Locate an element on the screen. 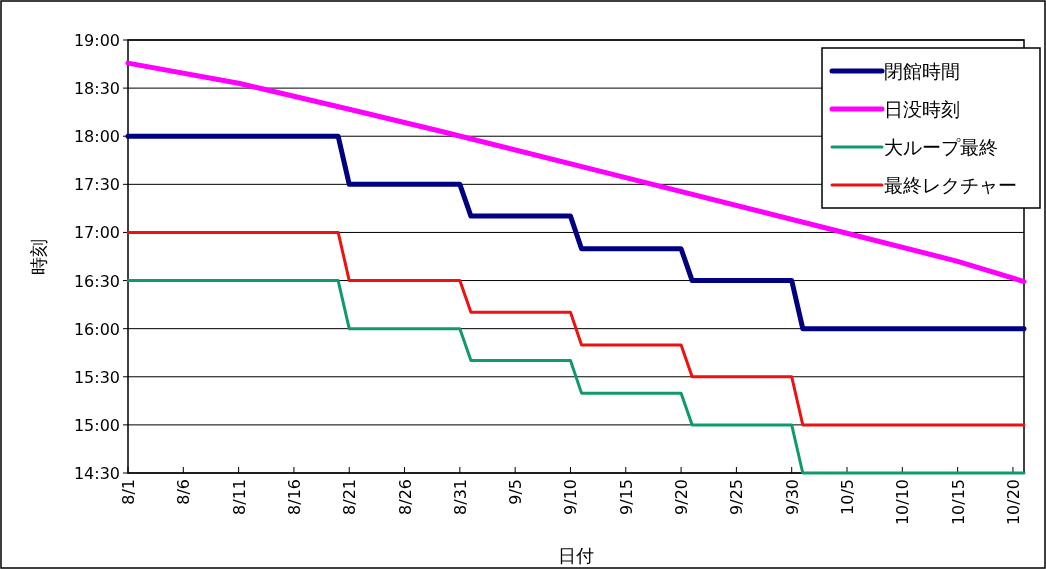 Image resolution: width=1046 pixels, height=569 pixels. x-tick-label: 10/20 is located at coordinates (1013, 502).